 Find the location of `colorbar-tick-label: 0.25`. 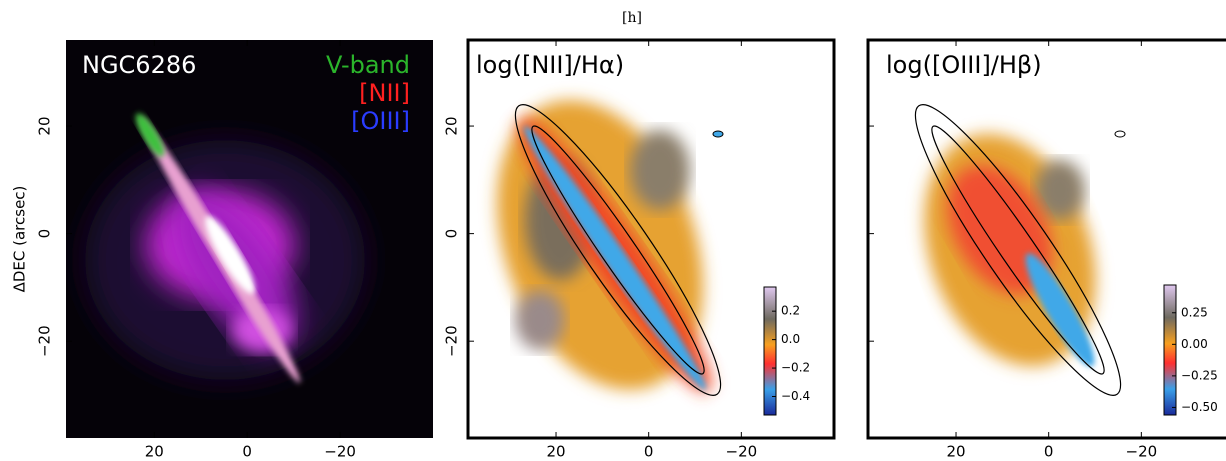

colorbar-tick-label: 0.25 is located at coordinates (1194, 312).